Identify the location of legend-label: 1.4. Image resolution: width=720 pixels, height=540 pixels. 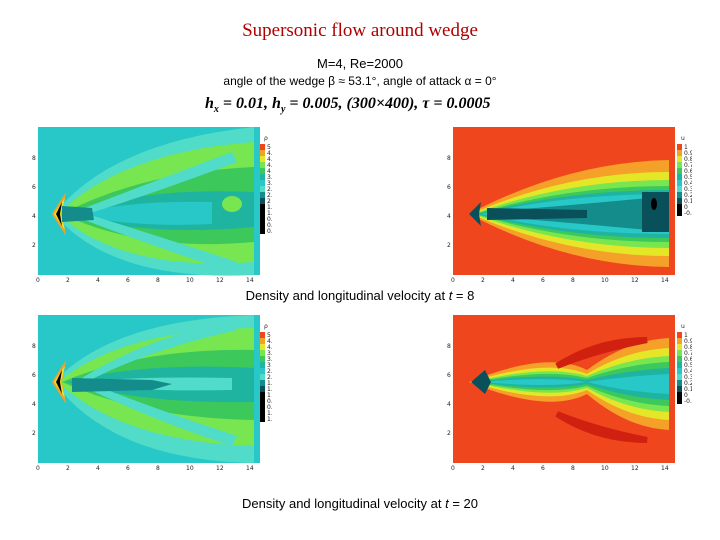
(269, 389).